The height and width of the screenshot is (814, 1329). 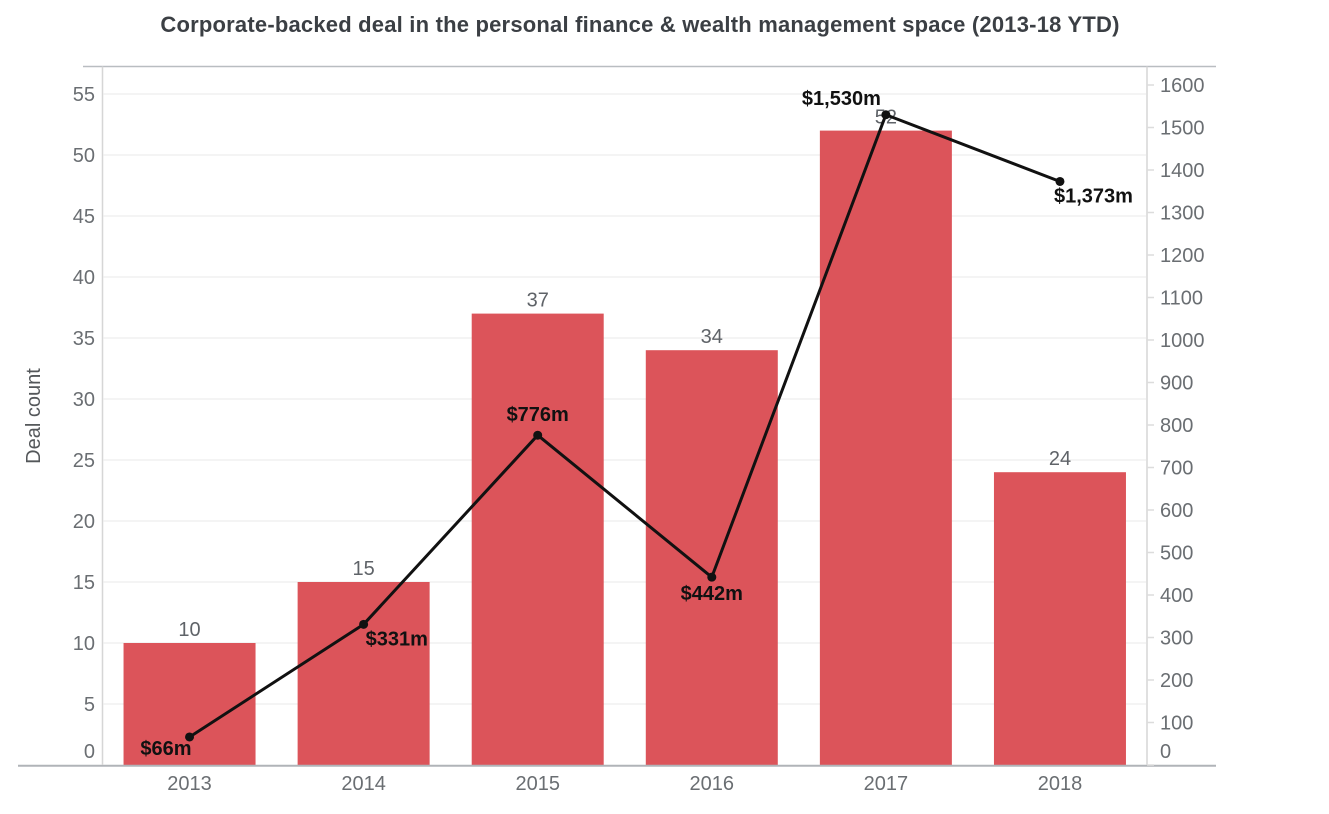 I want to click on x-tick-label-2016: 2016, so click(x=712, y=784).